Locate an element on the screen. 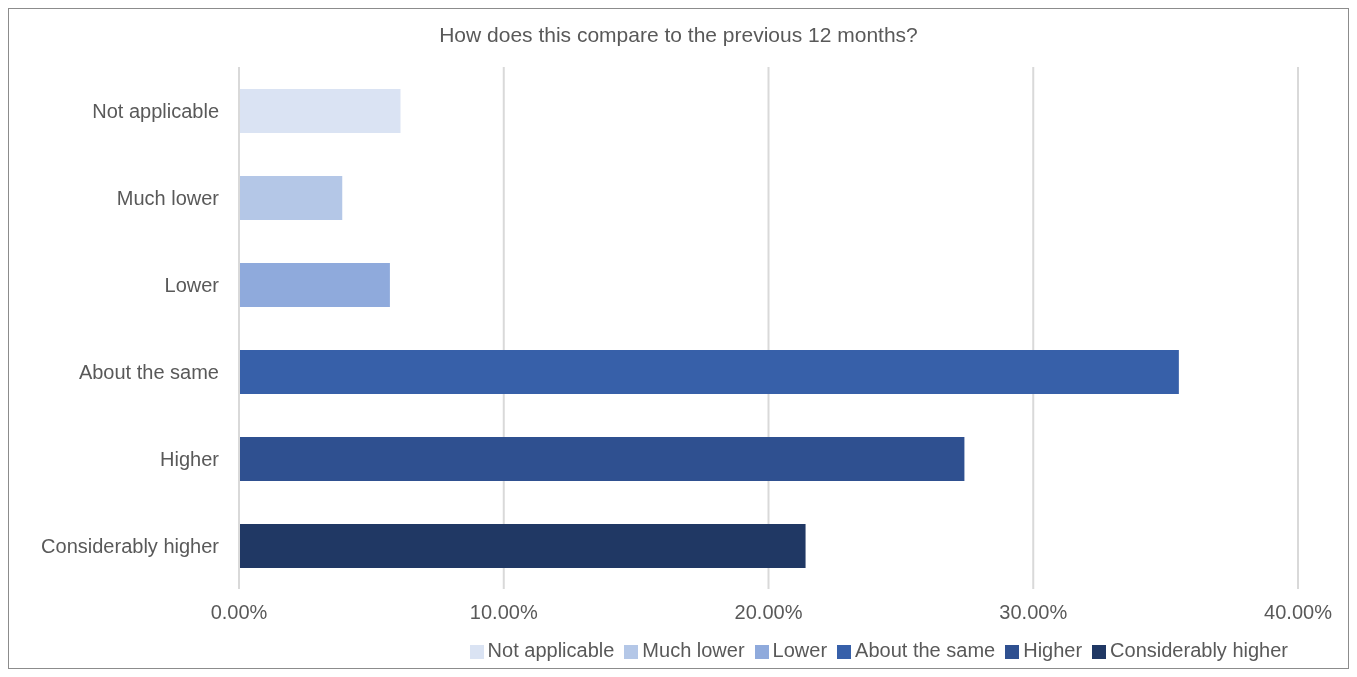 This screenshot has height=677, width=1357. x-tick-label: 30.00% is located at coordinates (1033, 612).